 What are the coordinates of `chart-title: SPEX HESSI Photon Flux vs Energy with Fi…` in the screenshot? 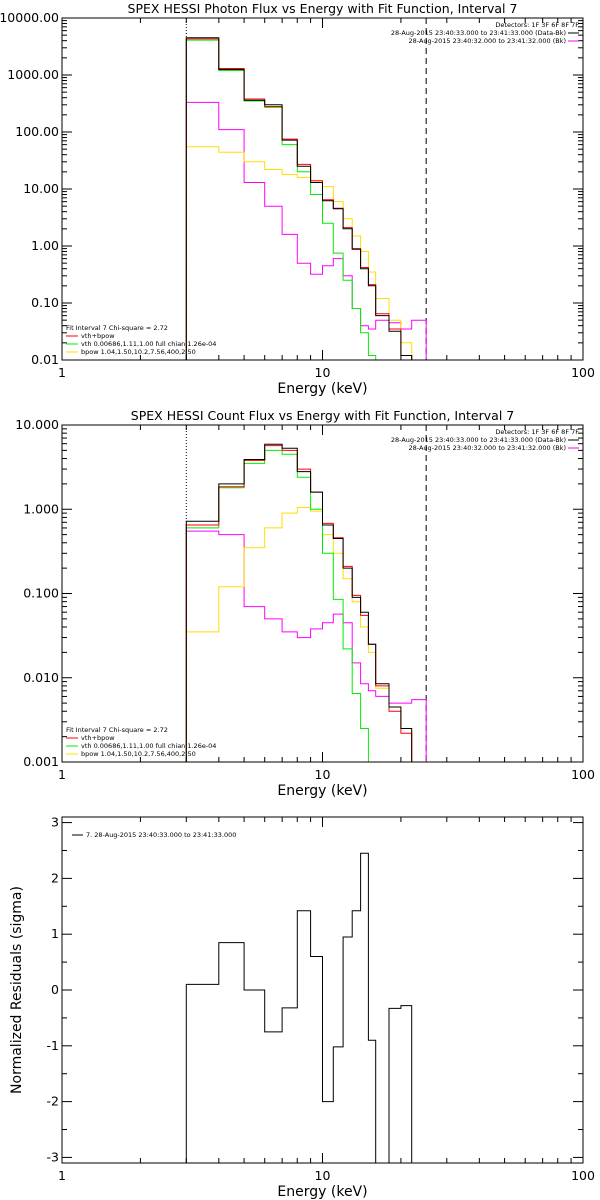 It's located at (323, 8).